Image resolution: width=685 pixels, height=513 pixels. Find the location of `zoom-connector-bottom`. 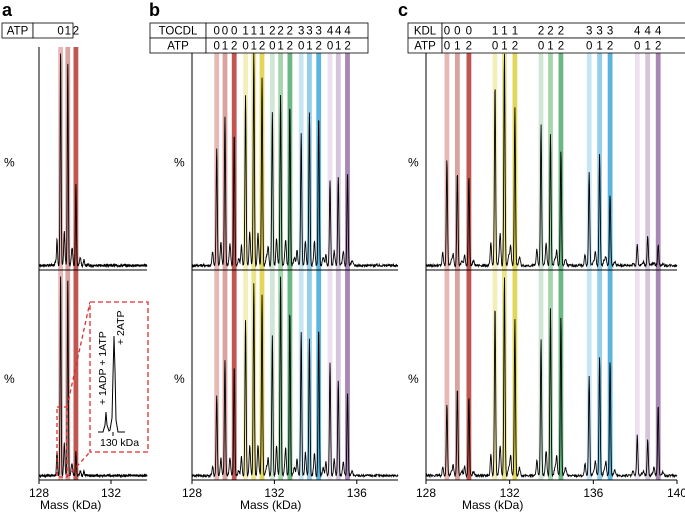

zoom-connector-bottom is located at coordinates (78, 464).